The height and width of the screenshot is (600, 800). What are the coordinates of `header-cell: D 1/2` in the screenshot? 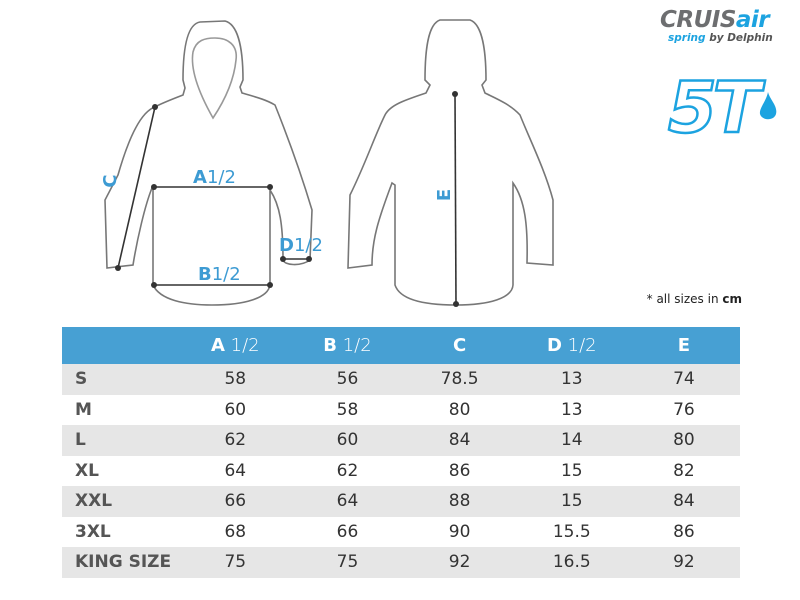 It's located at (571, 345).